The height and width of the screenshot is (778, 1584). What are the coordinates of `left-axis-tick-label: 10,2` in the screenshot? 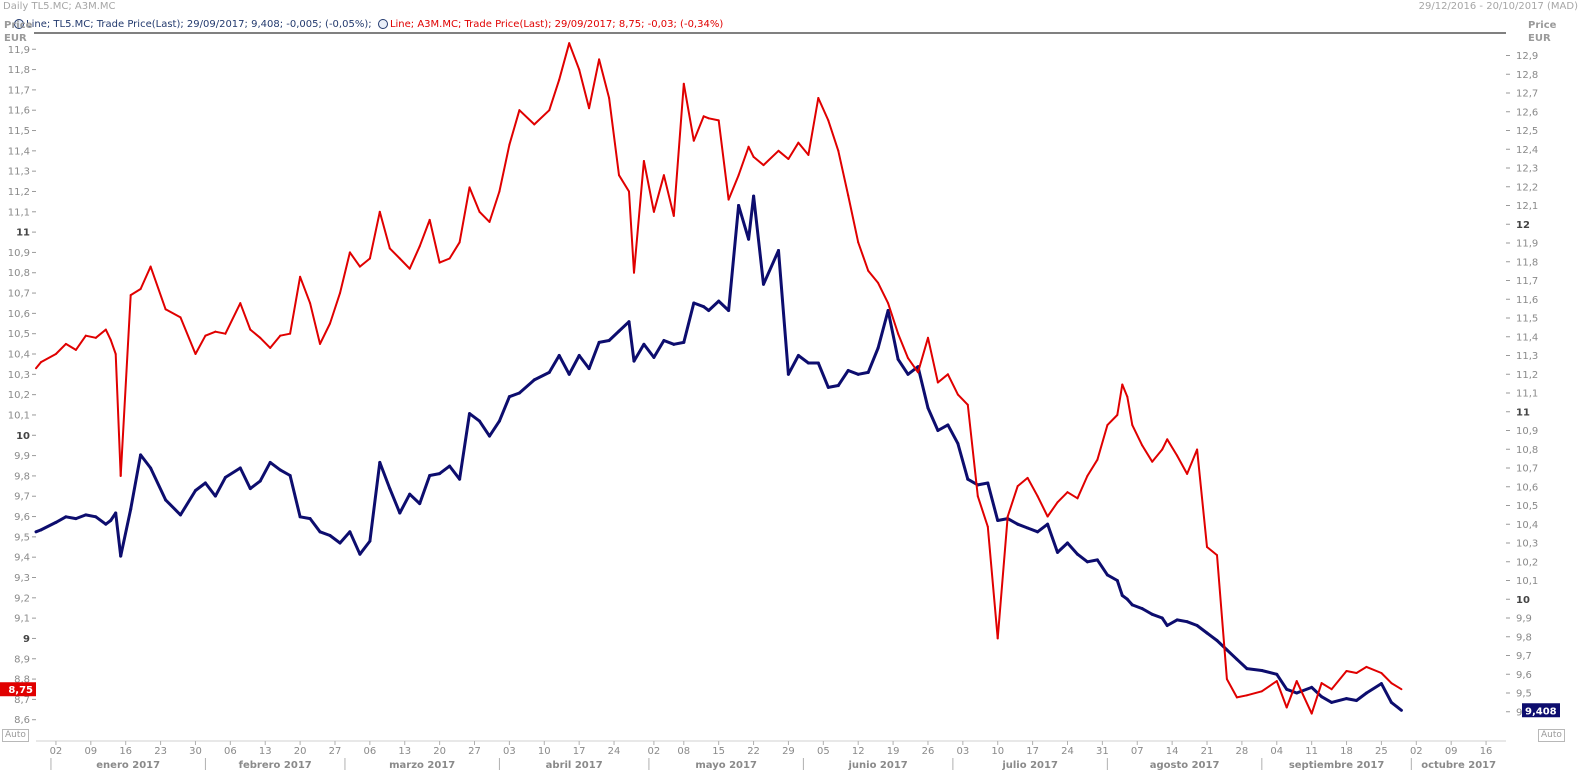 It's located at (19, 395).